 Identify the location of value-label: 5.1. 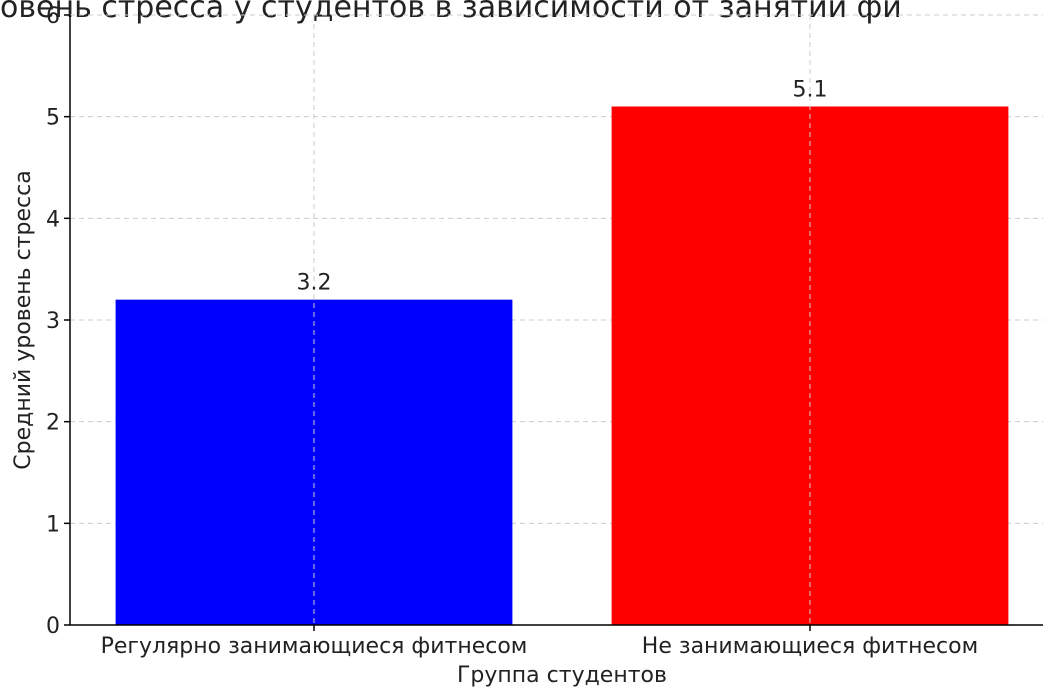
(810, 90).